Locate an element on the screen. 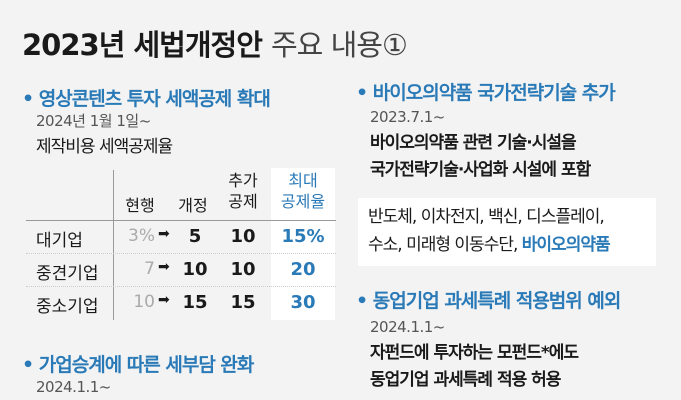  date: 2024년 1월 1일~ is located at coordinates (93, 121).